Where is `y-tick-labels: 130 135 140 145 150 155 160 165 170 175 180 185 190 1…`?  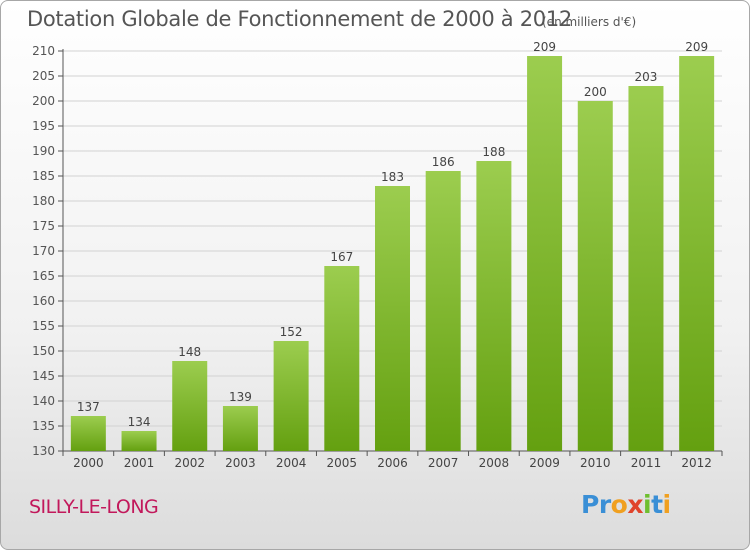 y-tick-labels: 130 135 140 145 150 155 160 165 170 175 180 185 190 1… is located at coordinates (43, 251).